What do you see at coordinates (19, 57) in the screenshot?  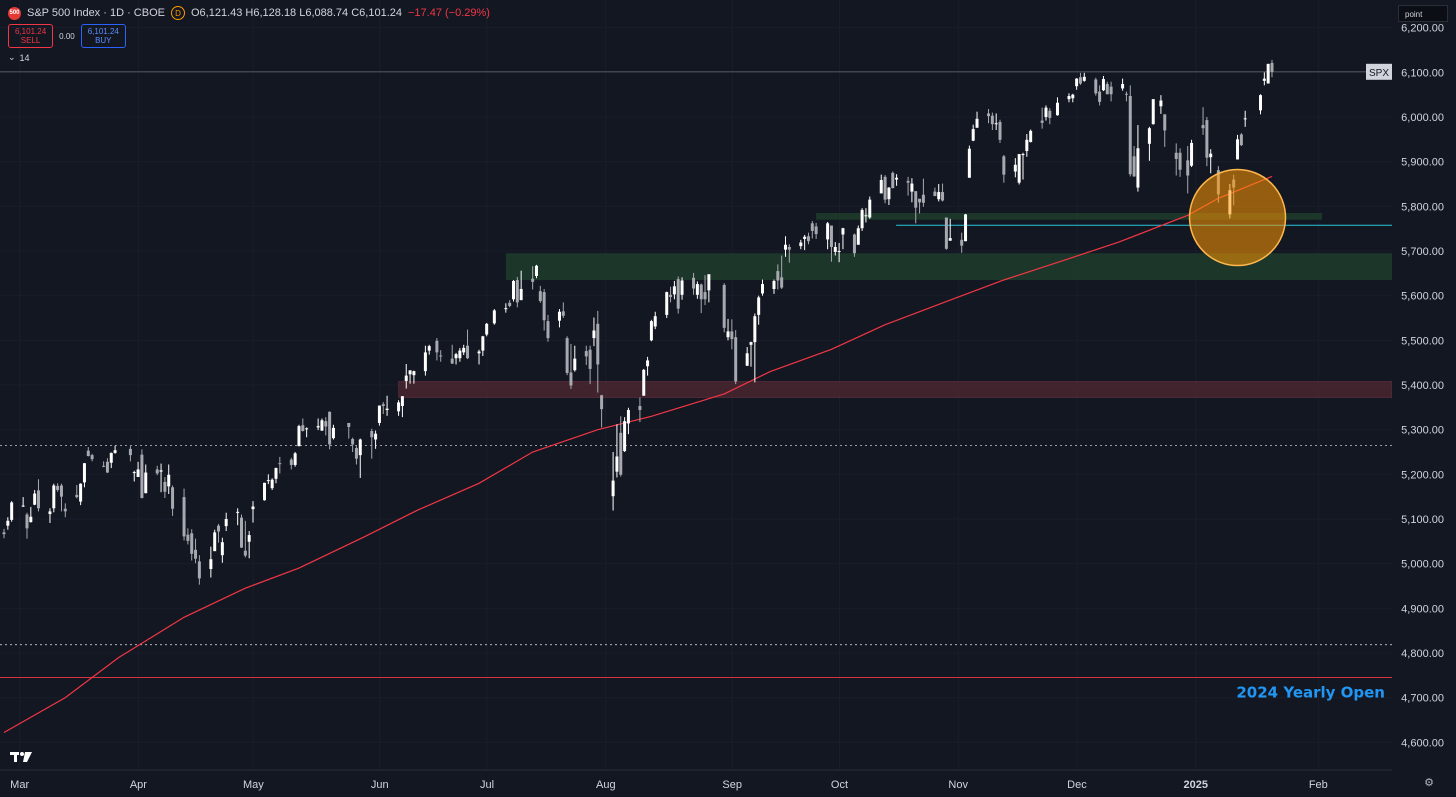 I see `indicators-toggle: ⌄ 14` at bounding box center [19, 57].